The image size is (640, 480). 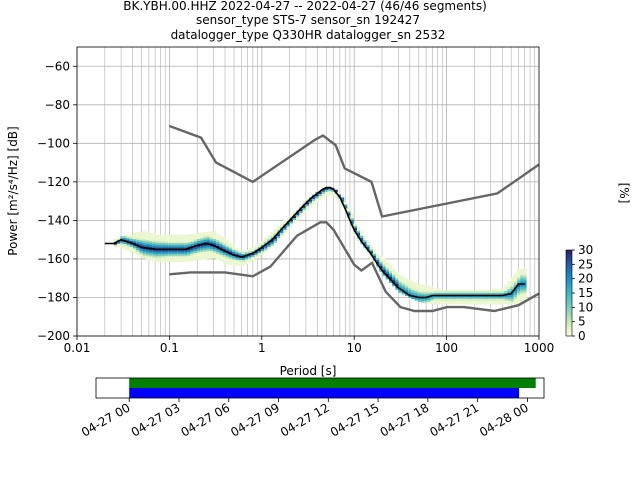 What do you see at coordinates (585, 279) in the screenshot?
I see `colorbar-tick-label: 20` at bounding box center [585, 279].